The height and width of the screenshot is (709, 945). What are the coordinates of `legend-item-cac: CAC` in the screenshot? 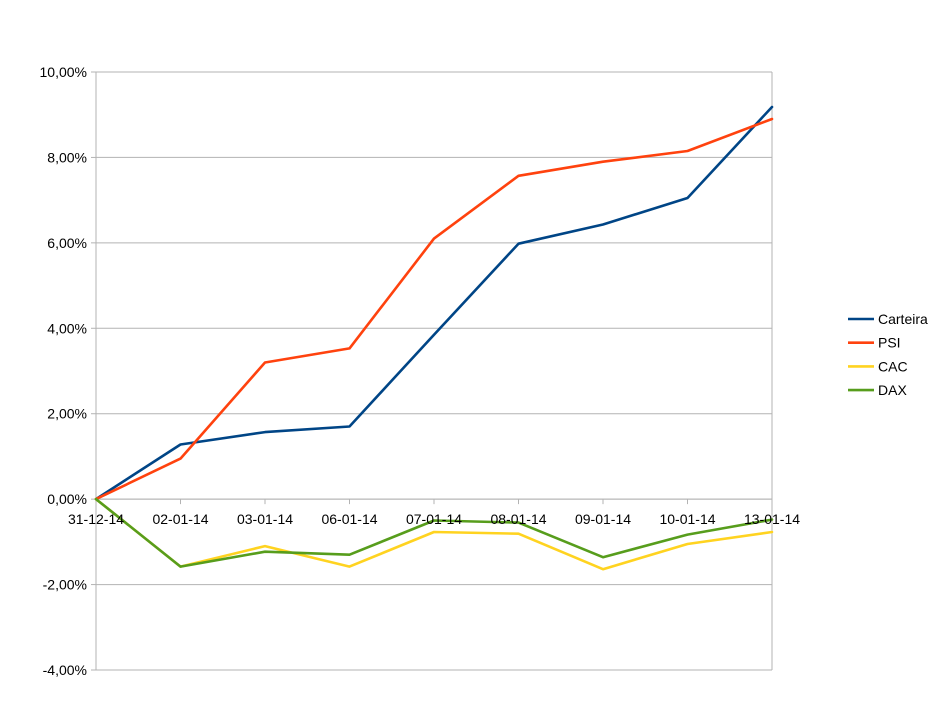 It's located at (878, 366).